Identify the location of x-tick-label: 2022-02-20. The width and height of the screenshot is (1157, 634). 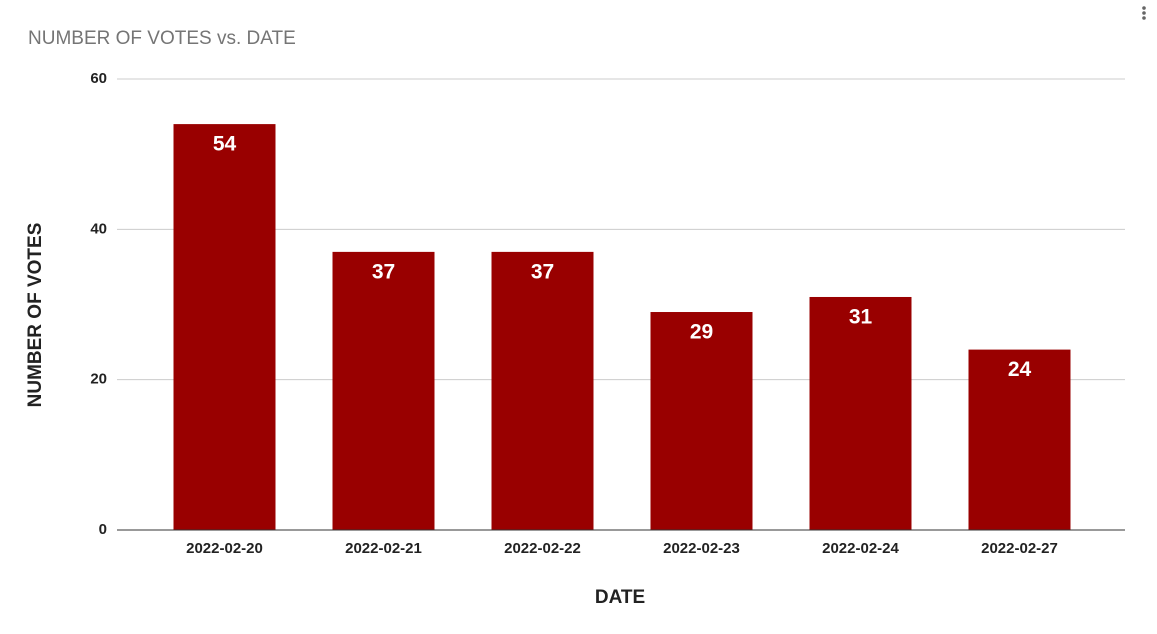
(224, 548).